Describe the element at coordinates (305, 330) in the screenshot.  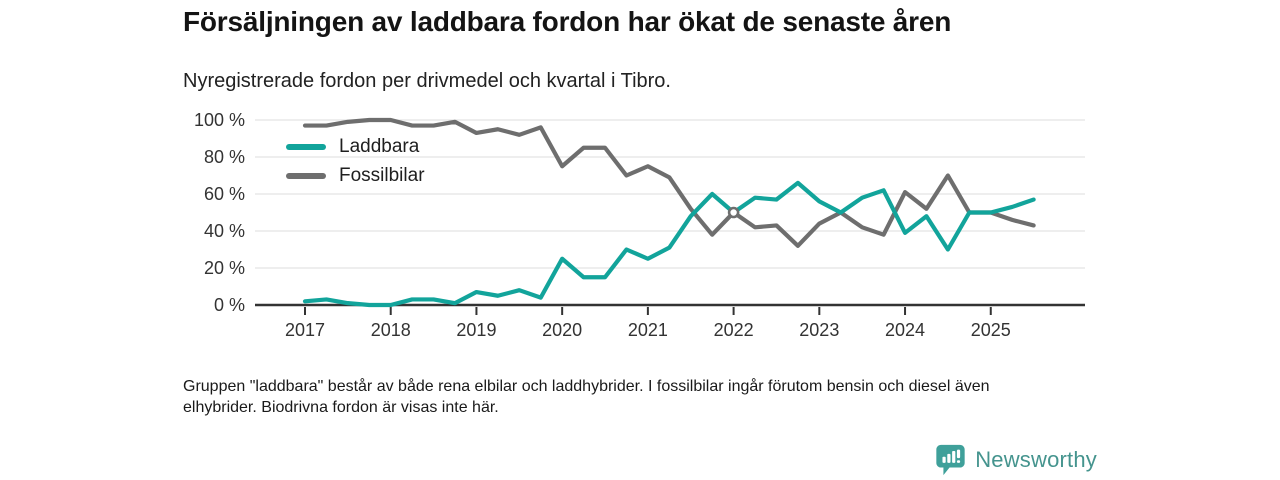
I see `x-tick-label: 2017` at that location.